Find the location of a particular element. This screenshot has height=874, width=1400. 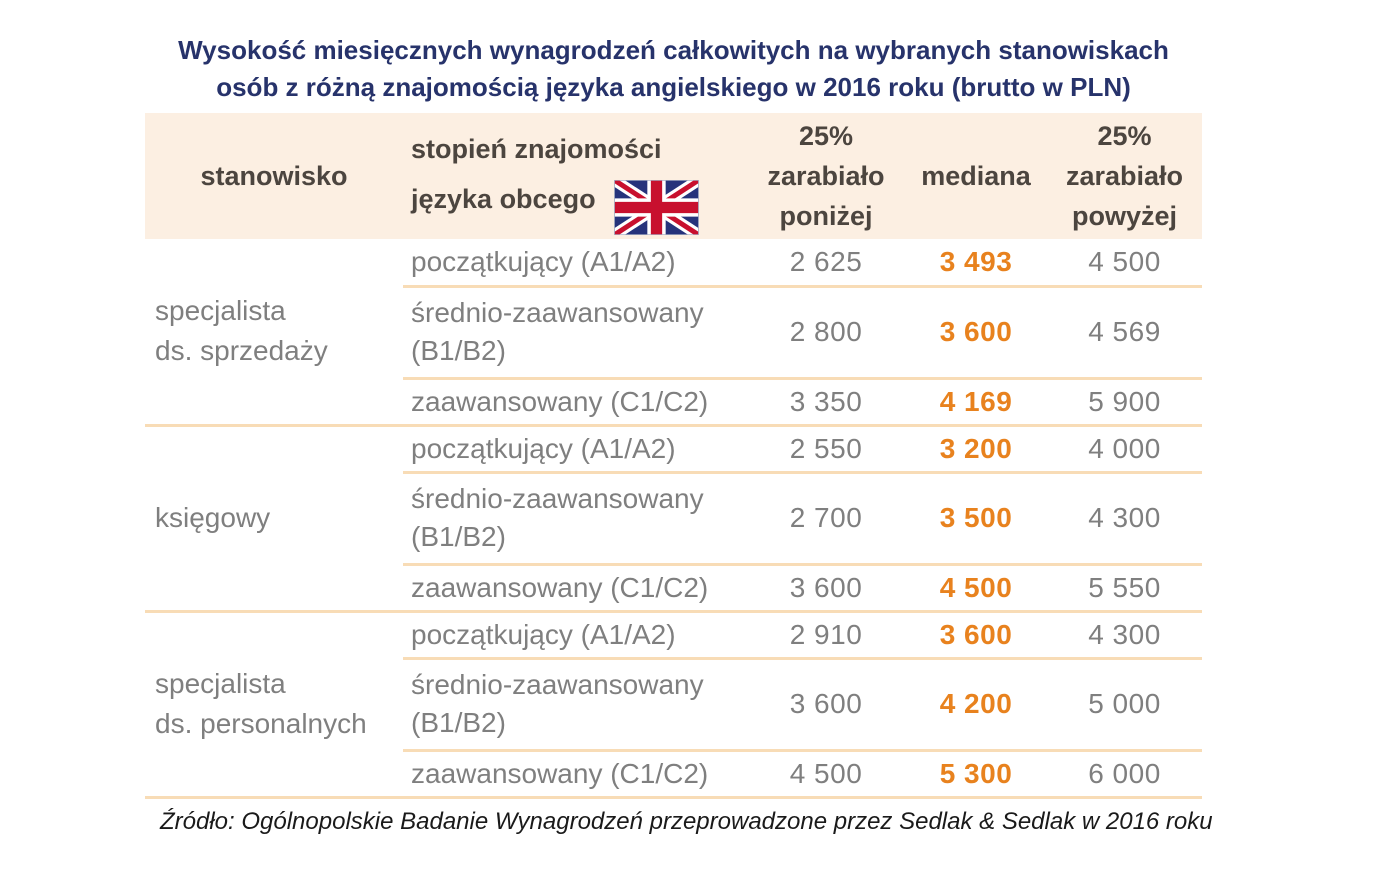

table-row: zaawansowany (C1/C2) 3 350 4 169 5 900 is located at coordinates (673, 402).